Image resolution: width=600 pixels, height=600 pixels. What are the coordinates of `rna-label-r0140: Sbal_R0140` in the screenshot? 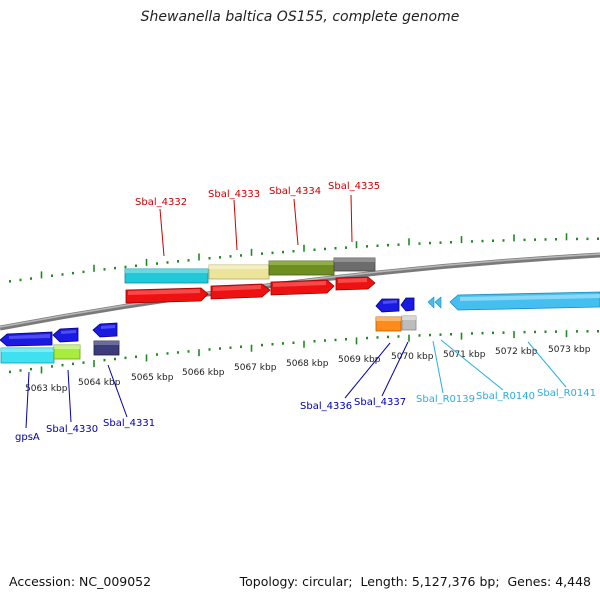 It's located at (505, 396).